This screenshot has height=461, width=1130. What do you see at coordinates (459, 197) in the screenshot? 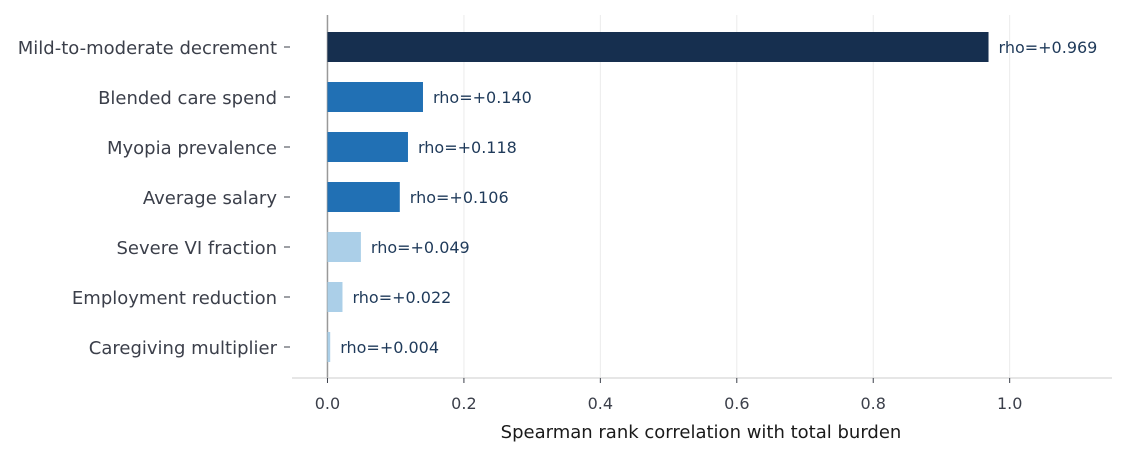
I see `data-label: rho=+0.106` at bounding box center [459, 197].